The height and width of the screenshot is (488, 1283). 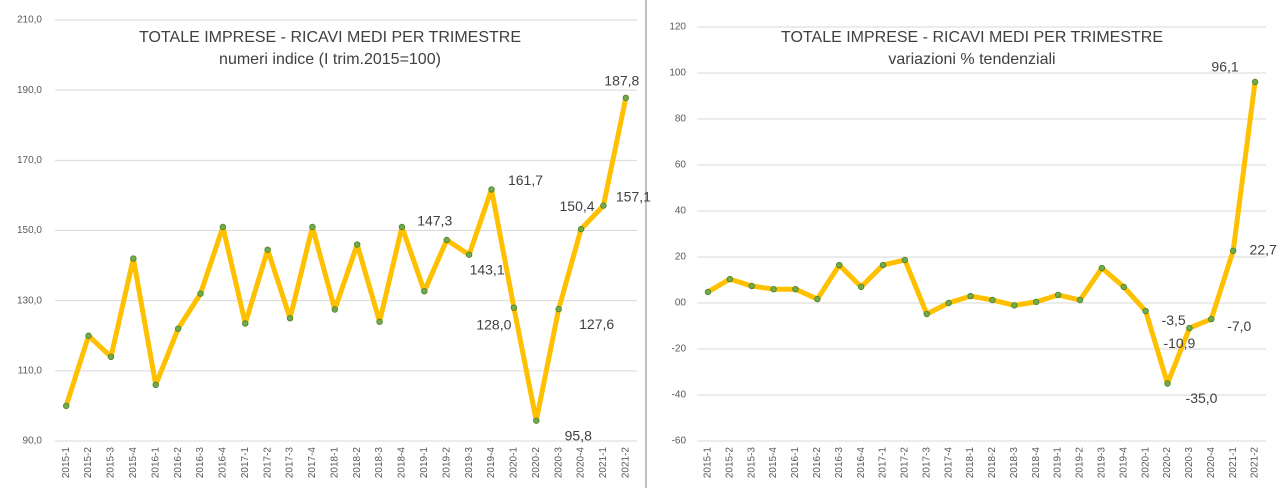 I want to click on y-tick-label: -60, so click(x=679, y=441).